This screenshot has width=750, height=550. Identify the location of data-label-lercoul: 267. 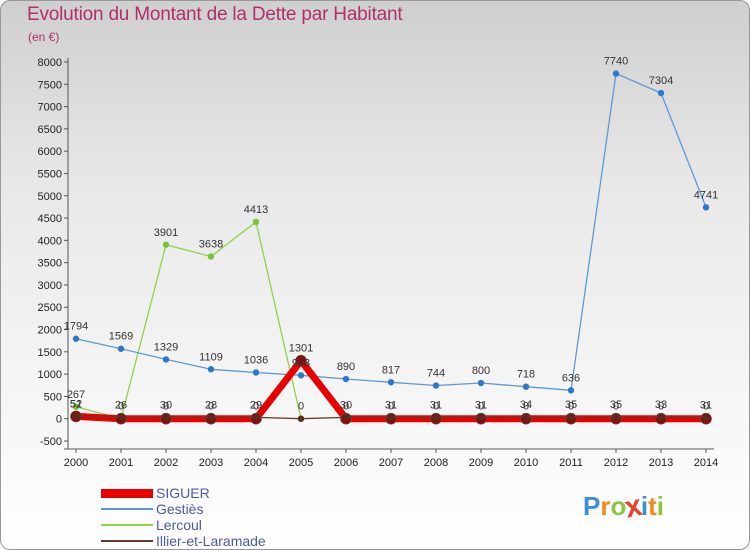
(76, 395).